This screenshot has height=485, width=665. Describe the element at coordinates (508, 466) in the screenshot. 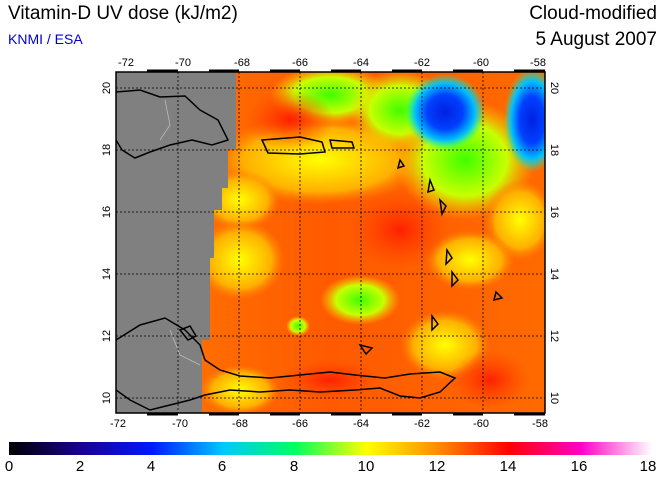

I see `colorbar-label: 14` at that location.